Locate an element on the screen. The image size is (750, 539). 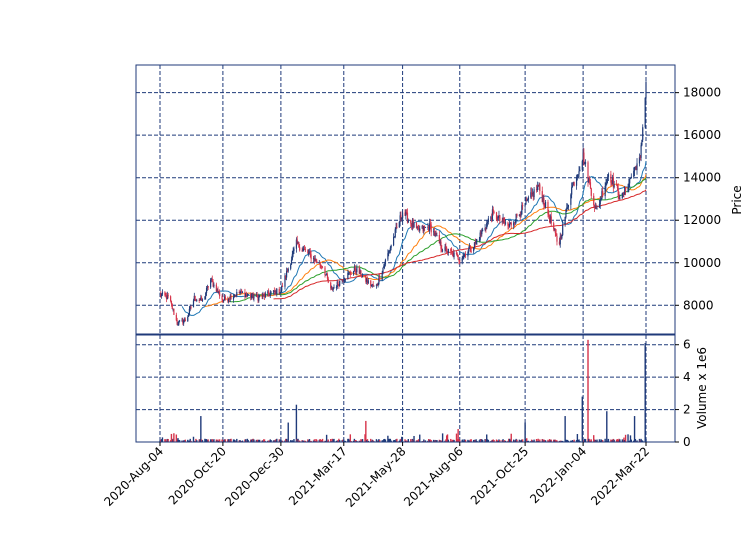
x-tick-label: 2020-Dec-30 is located at coordinates (254, 476).